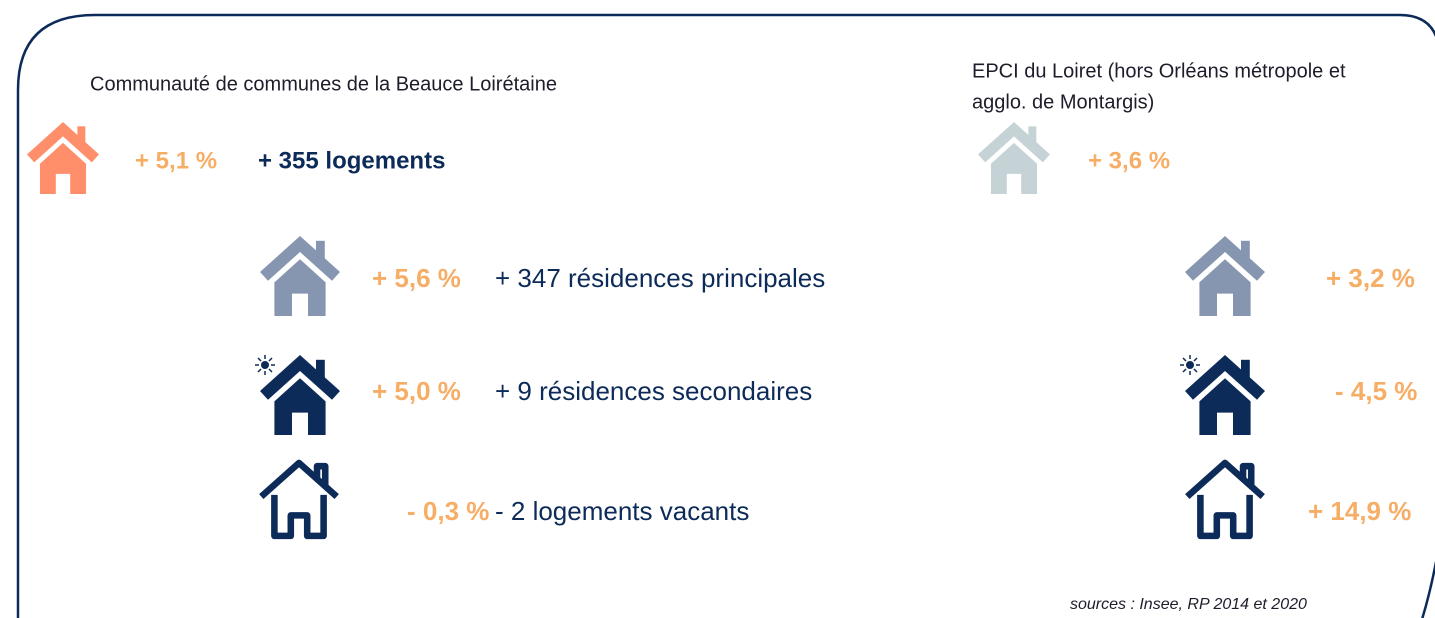  What do you see at coordinates (653, 391) in the screenshot?
I see `row-label: + 9 résidences secondaires` at bounding box center [653, 391].